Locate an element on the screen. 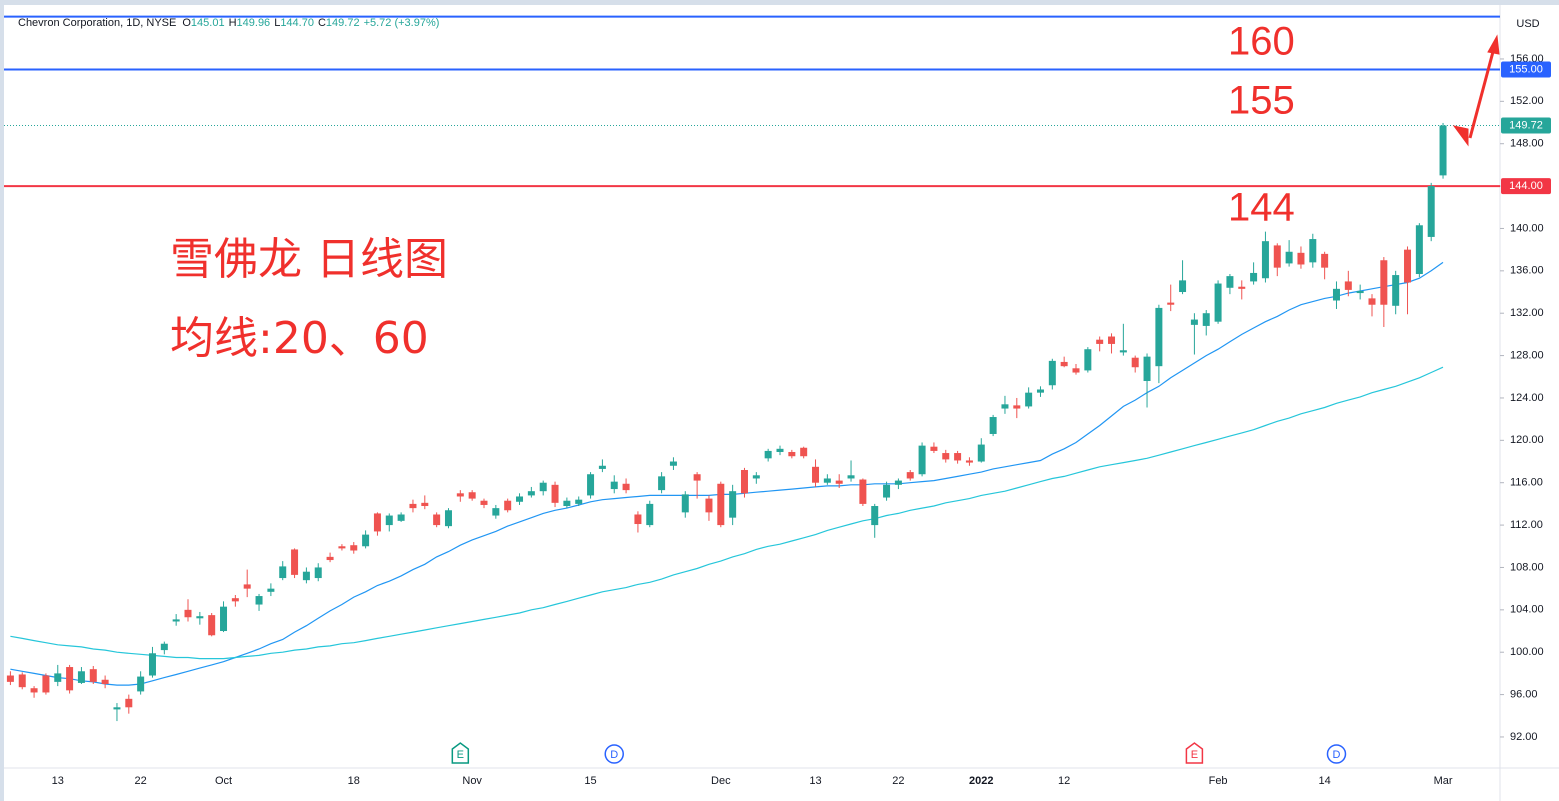  annotation: 155 is located at coordinates (1261, 101).